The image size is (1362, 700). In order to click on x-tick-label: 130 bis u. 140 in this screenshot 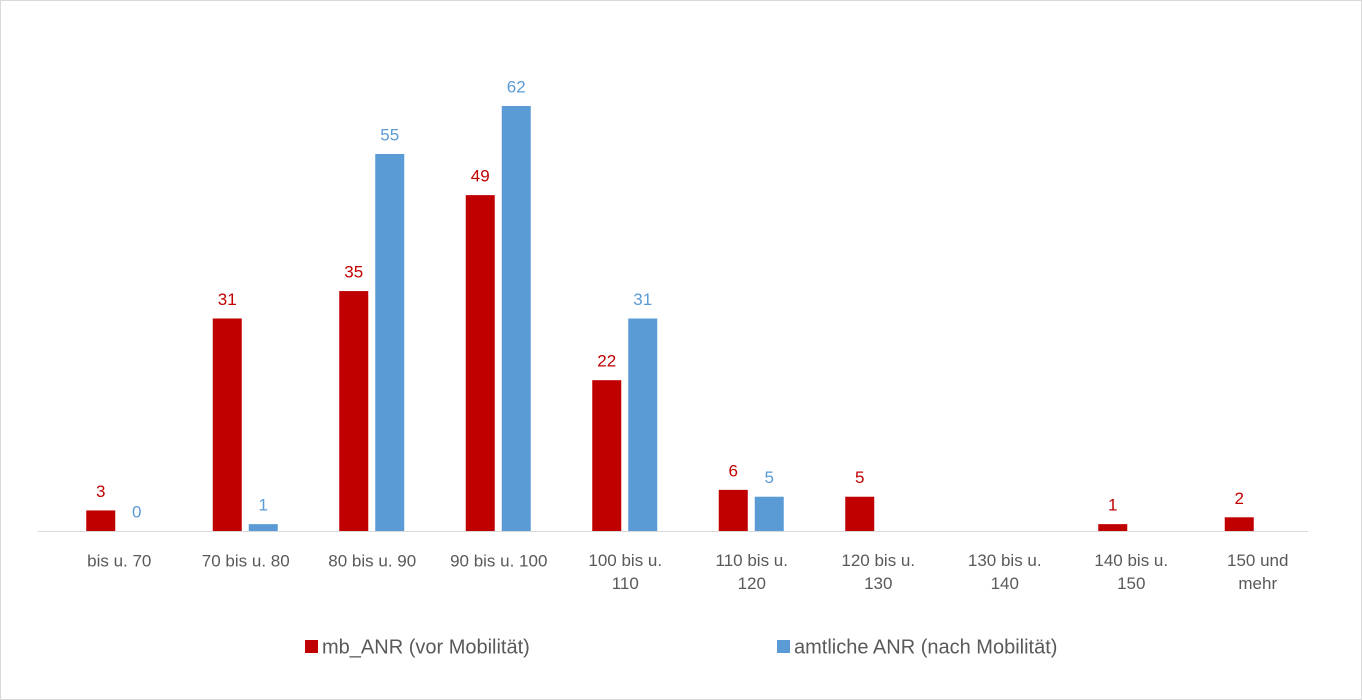, I will do `click(1005, 572)`.